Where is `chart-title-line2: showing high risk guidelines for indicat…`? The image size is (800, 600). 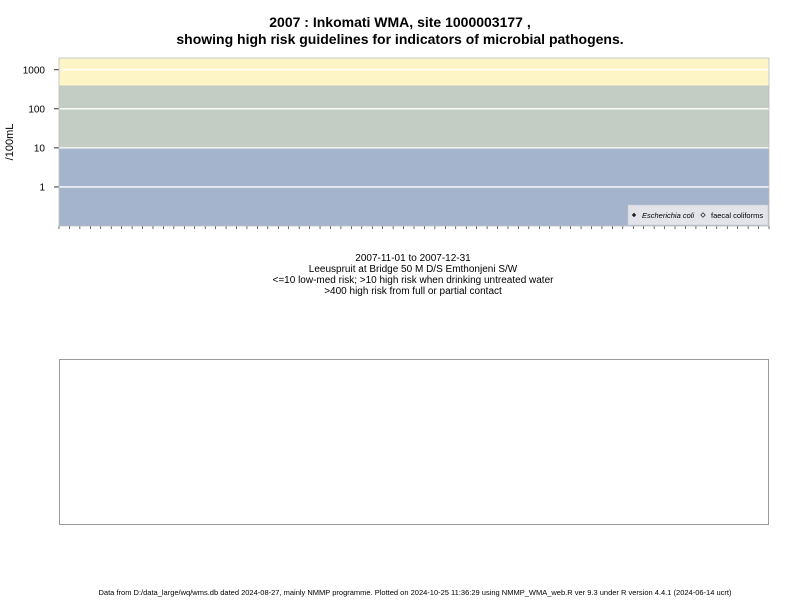 chart-title-line2: showing high risk guidelines for indicat… is located at coordinates (400, 39).